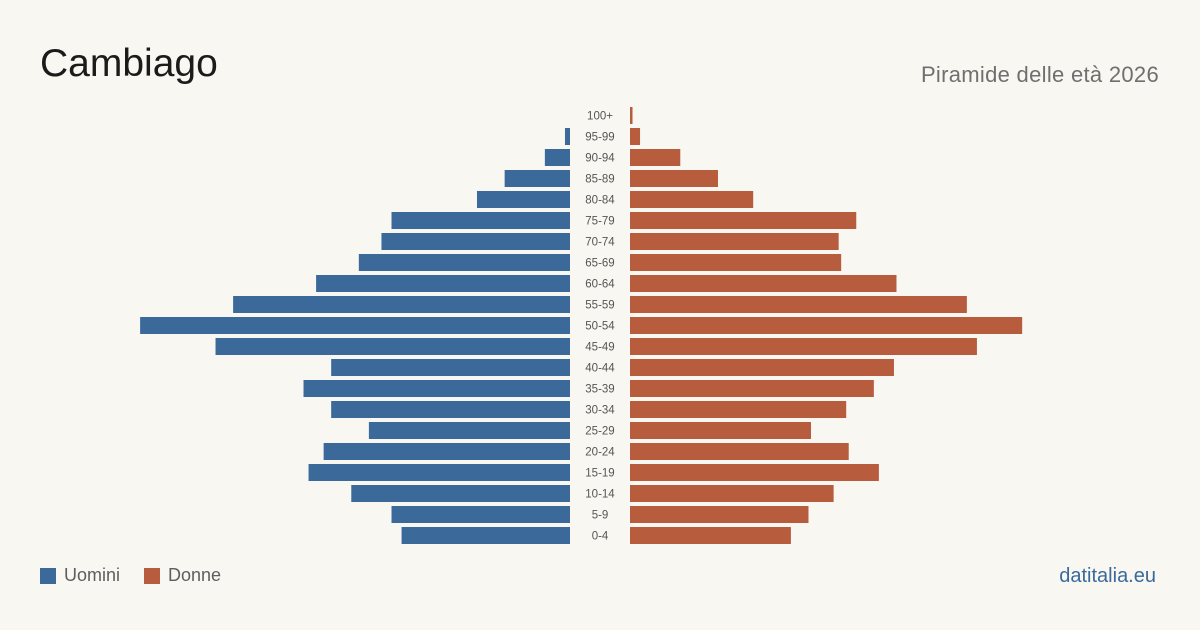 The image size is (1200, 630). Describe the element at coordinates (599, 348) in the screenshot. I see `age-label-45-49: 45-49` at that location.